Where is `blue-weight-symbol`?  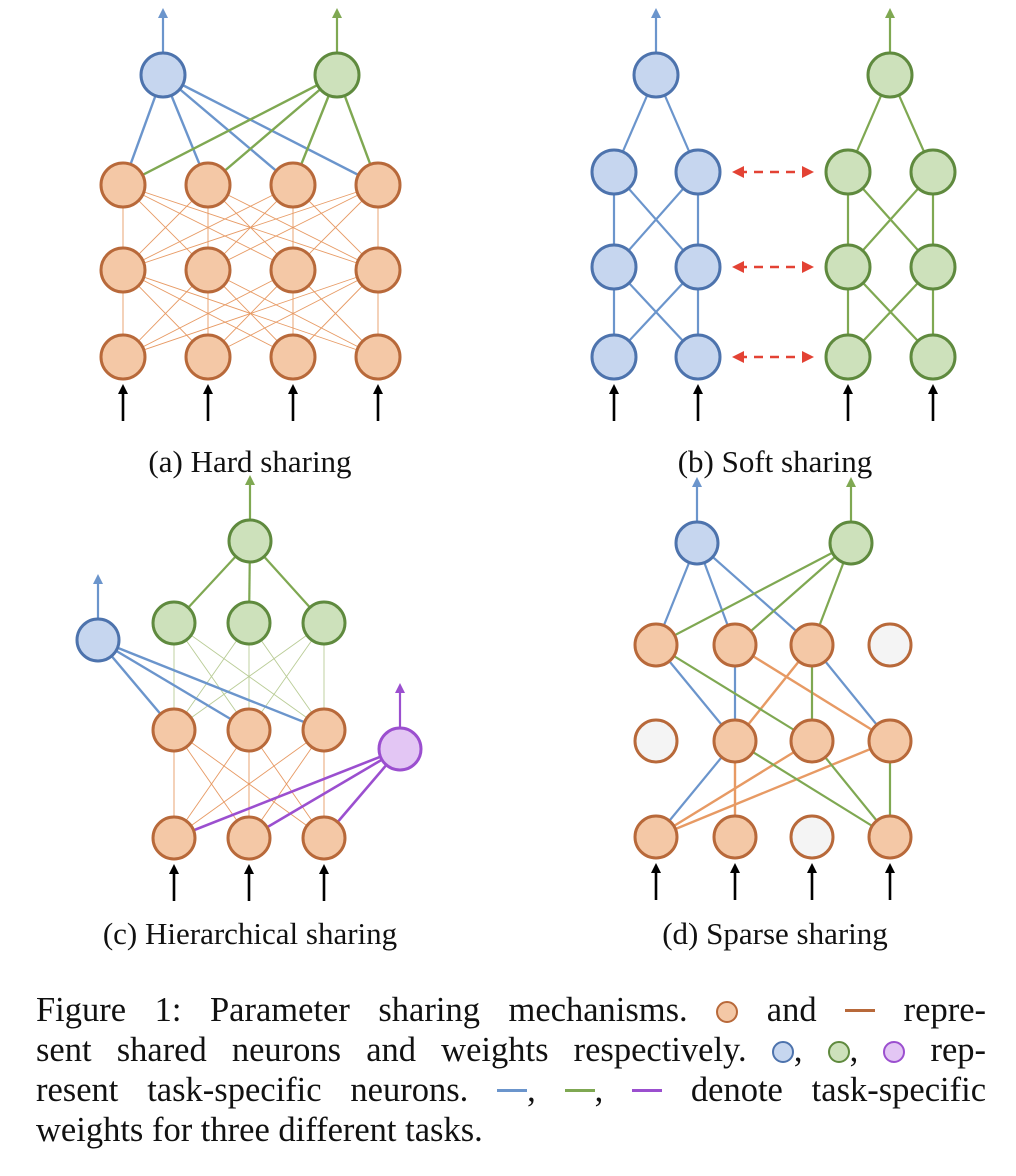
blue-weight-symbol is located at coordinates (512, 1090).